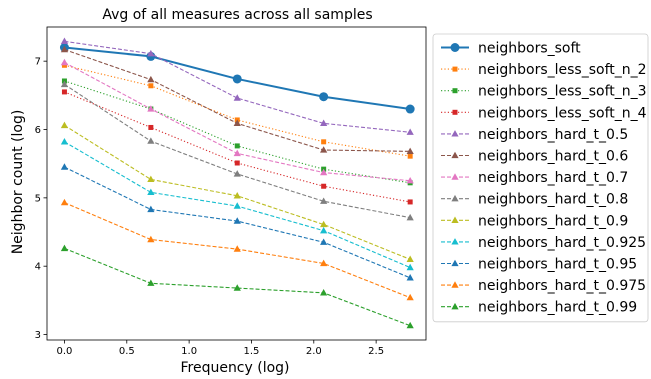  What do you see at coordinates (189, 351) in the screenshot?
I see `x-tick-label: 1.0` at bounding box center [189, 351].